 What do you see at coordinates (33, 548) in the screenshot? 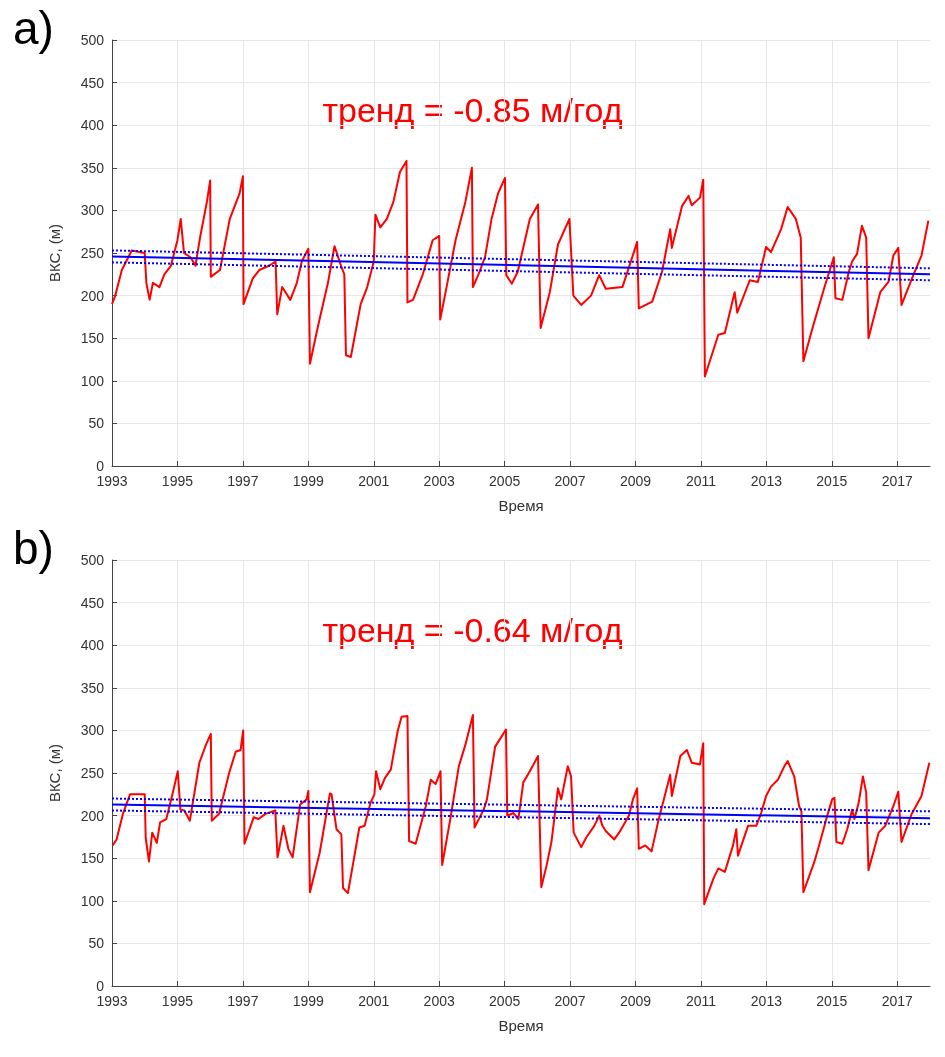
I see `chart-title: b)` at bounding box center [33, 548].